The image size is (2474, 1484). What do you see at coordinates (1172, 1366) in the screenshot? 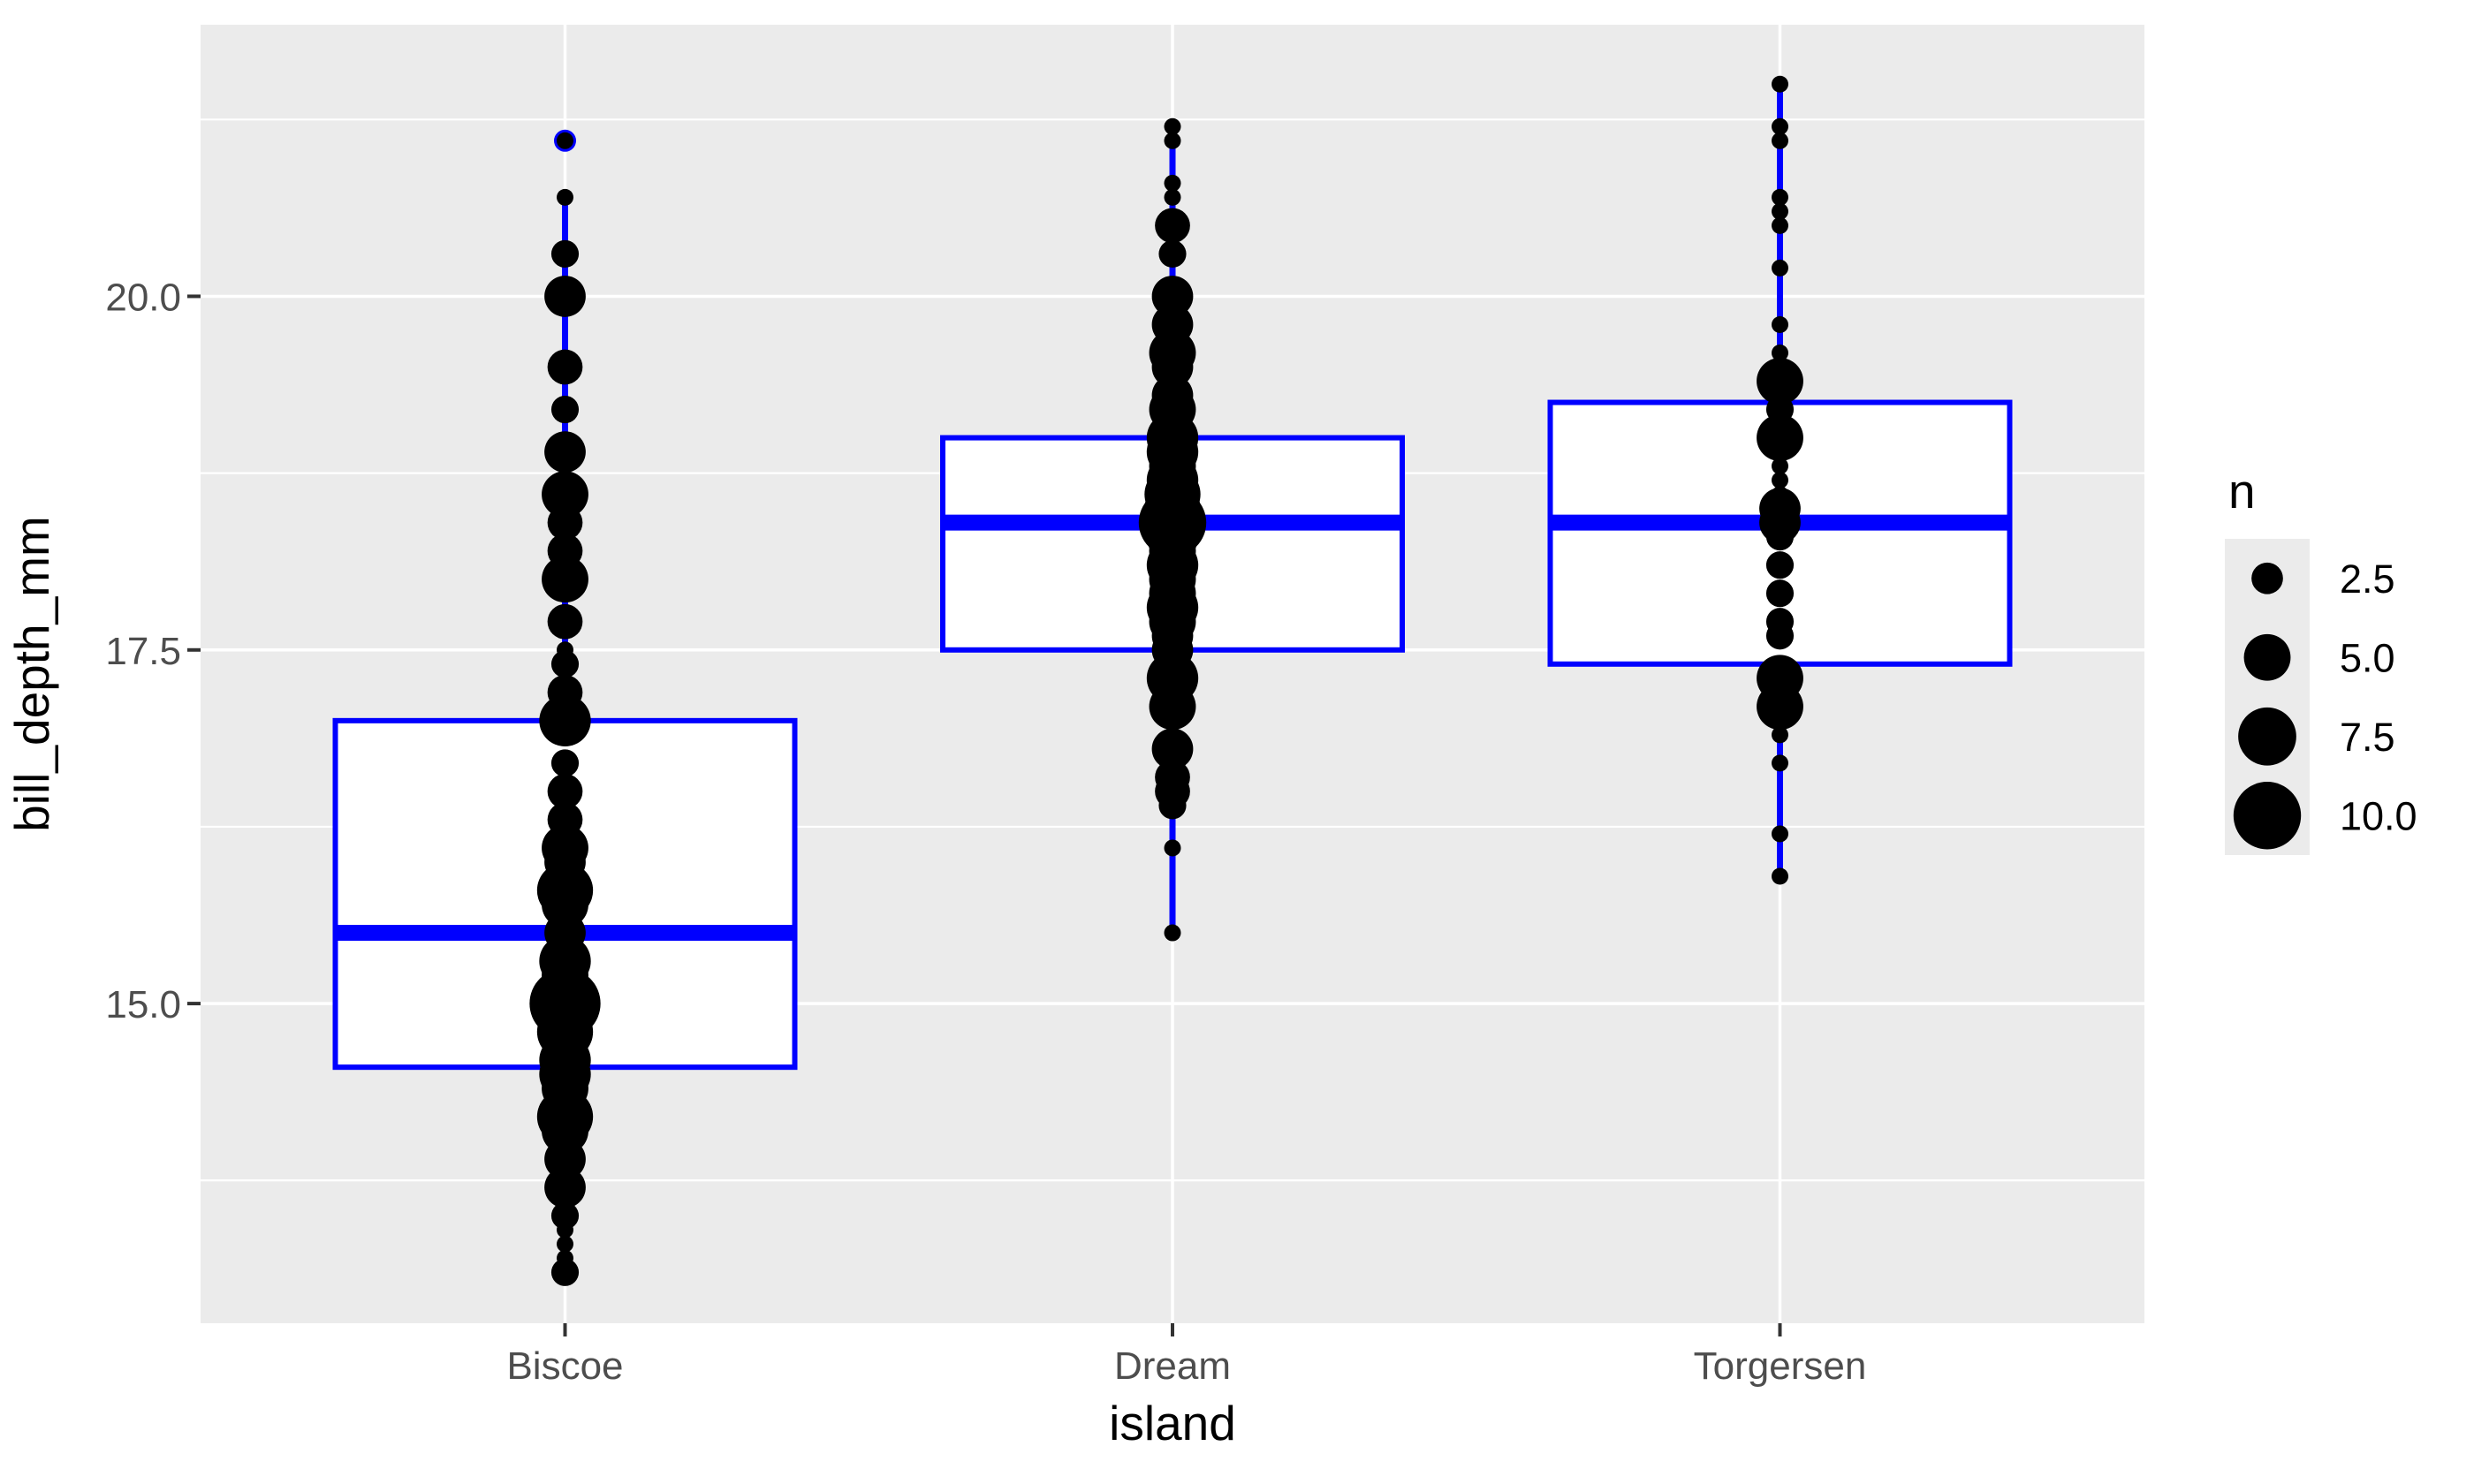
I see `x-tick-label: Dream` at bounding box center [1172, 1366].